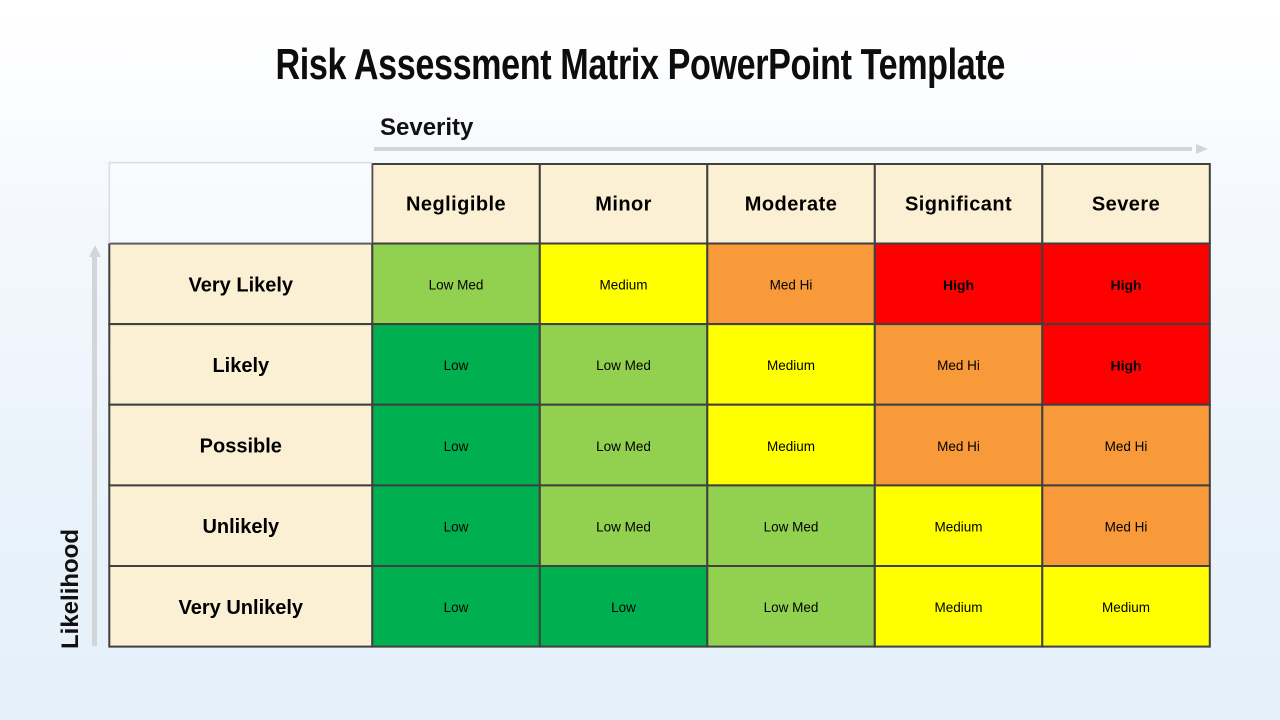 The height and width of the screenshot is (720, 1280). Describe the element at coordinates (456, 205) in the screenshot. I see `svg-text: Negligible` at that location.